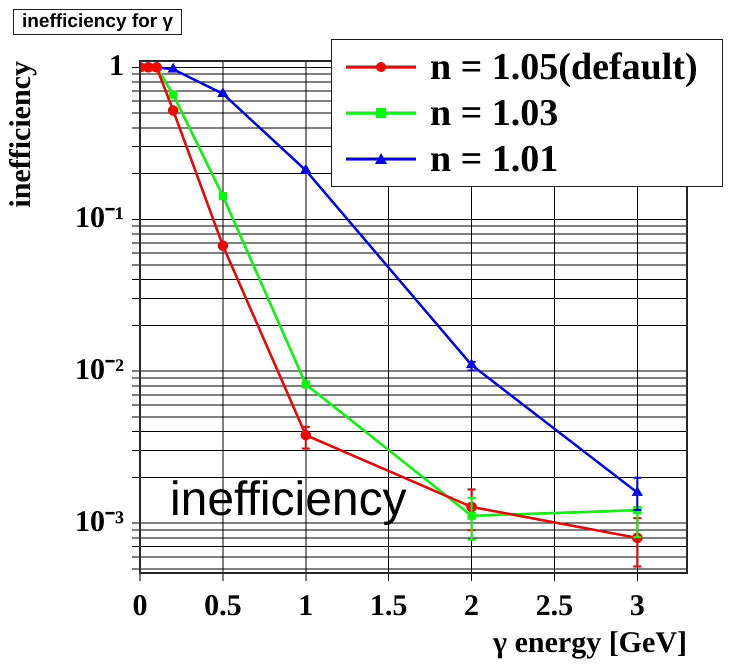  I want to click on y-tick-label: 10⁻², so click(99, 369).